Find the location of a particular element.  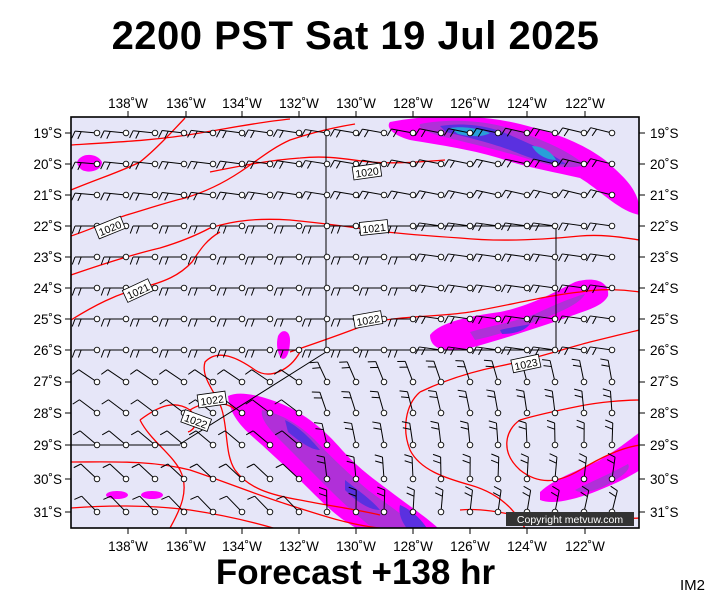

lon-label: 138˚W is located at coordinates (128, 546).